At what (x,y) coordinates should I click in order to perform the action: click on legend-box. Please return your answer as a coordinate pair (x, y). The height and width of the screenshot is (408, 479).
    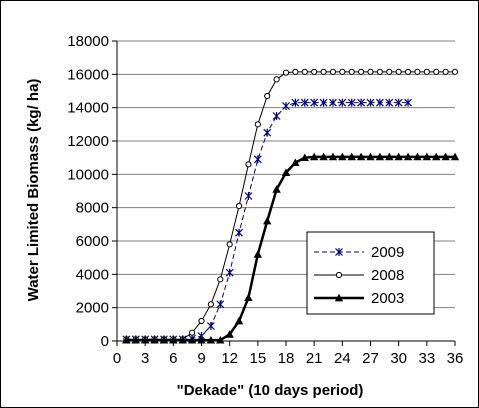
    Looking at the image, I should click on (370, 273).